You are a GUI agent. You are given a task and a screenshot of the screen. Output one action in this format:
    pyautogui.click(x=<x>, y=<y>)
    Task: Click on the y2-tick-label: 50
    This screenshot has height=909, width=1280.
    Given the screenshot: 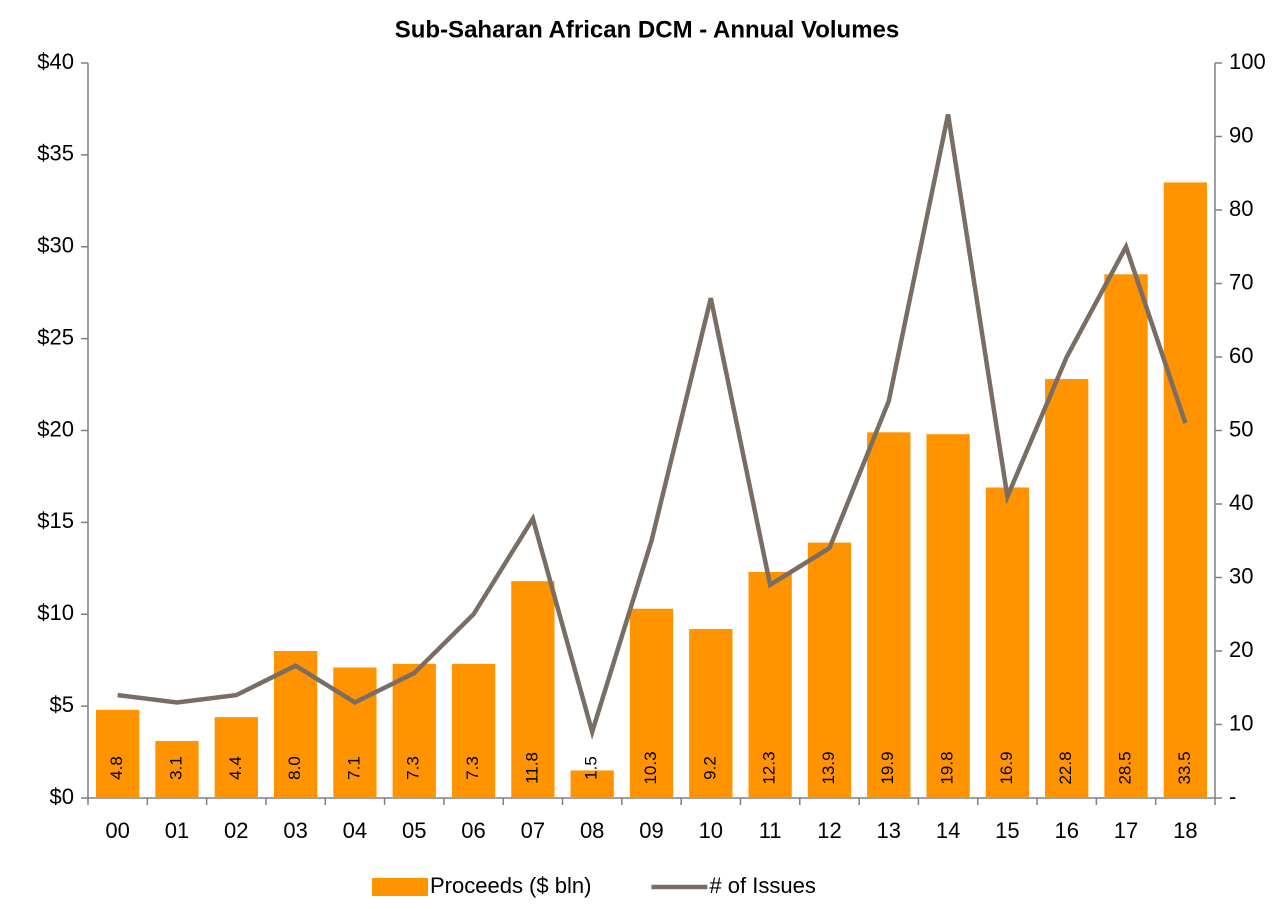 What is the action you would take?
    pyautogui.click(x=1241, y=428)
    